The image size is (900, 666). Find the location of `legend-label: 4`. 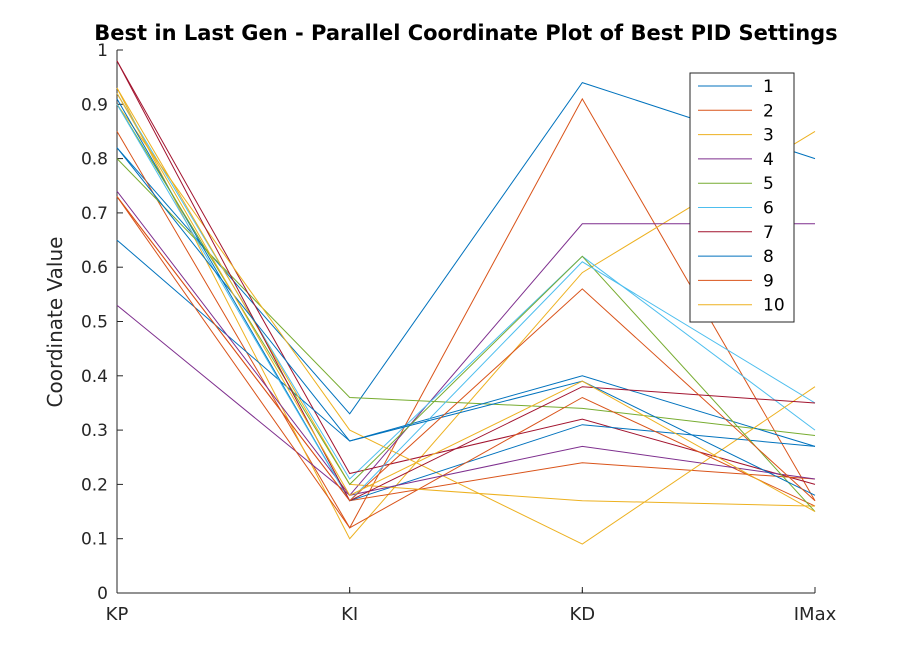

legend-label: 4 is located at coordinates (768, 160).